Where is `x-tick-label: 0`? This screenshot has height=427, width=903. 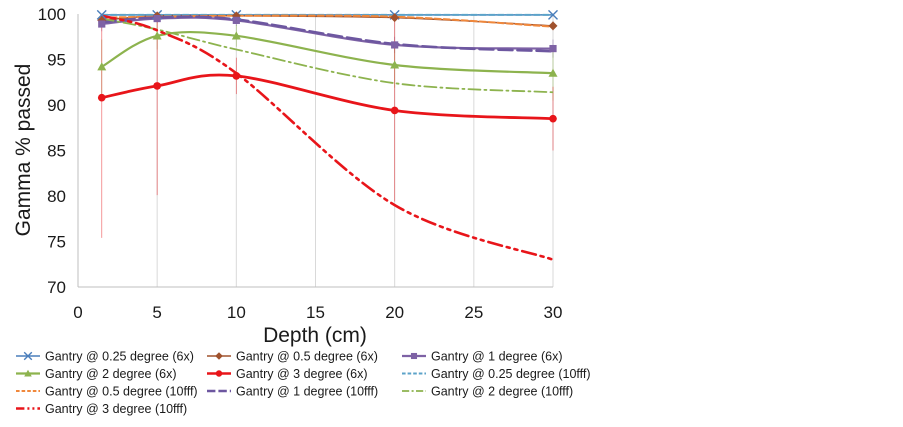
x-tick-label: 0 is located at coordinates (77, 312).